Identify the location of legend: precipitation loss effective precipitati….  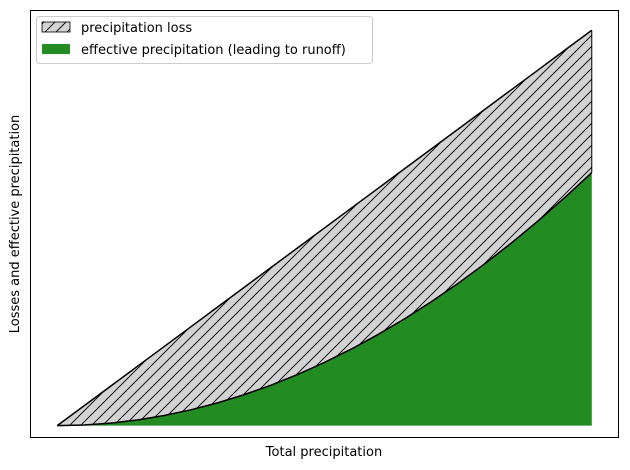
(204, 40).